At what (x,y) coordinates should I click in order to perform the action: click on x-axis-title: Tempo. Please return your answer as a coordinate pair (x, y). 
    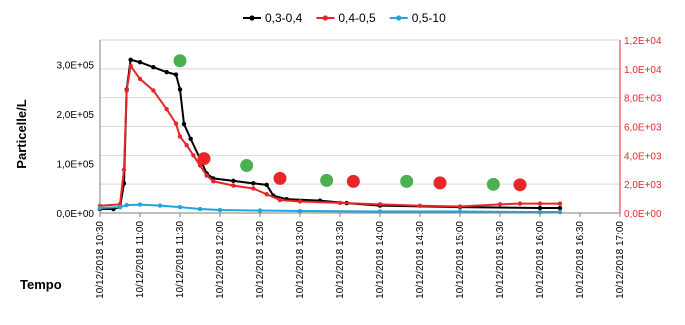
    Looking at the image, I should click on (41, 284).